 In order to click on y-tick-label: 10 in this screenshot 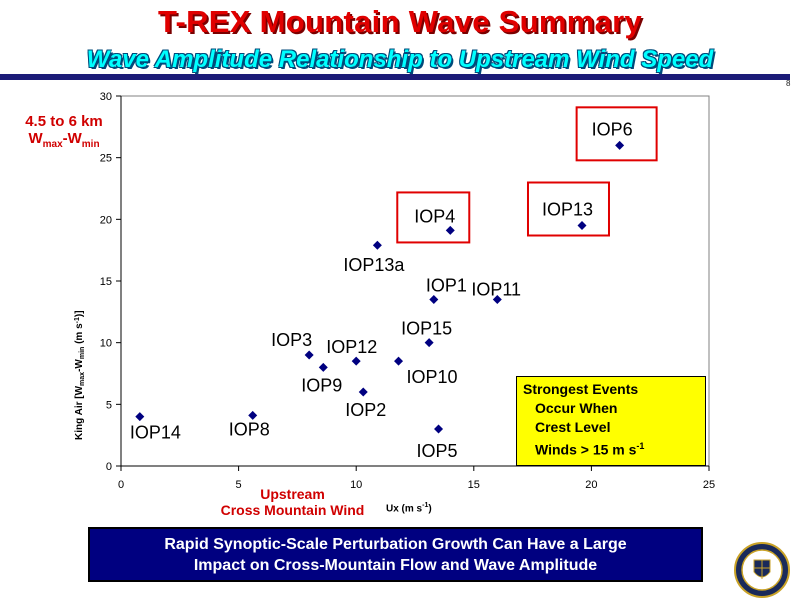, I will do `click(106, 344)`.